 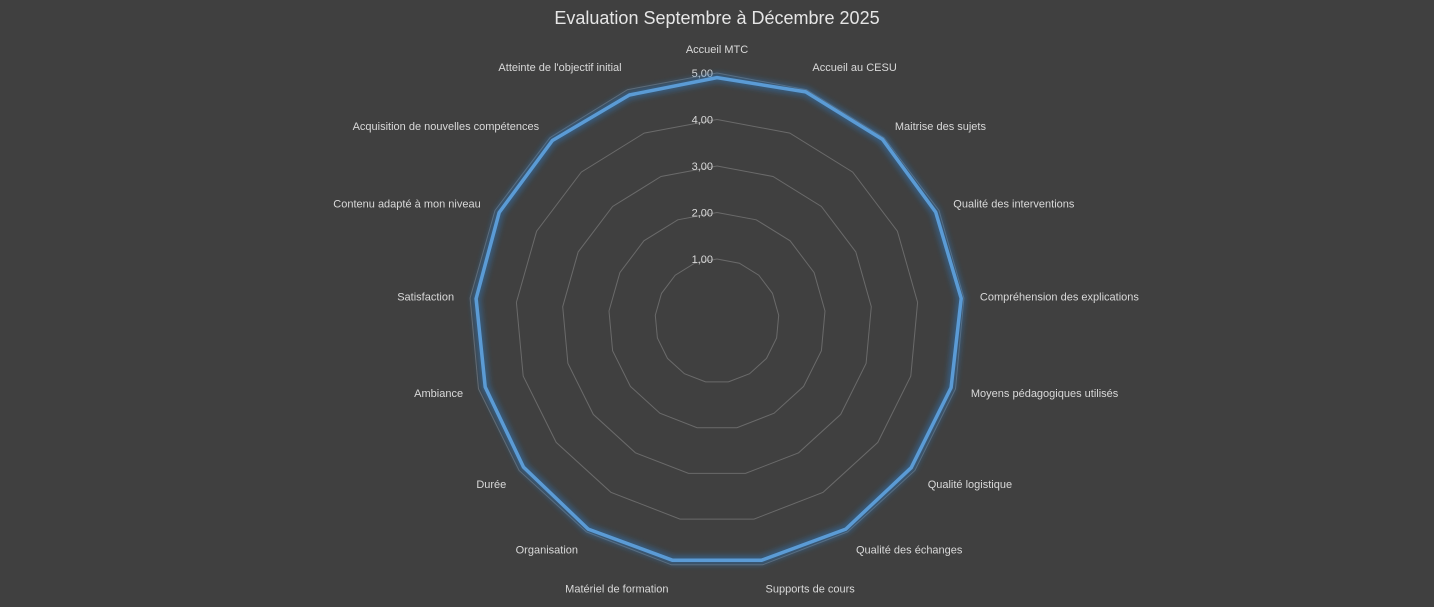 I want to click on tick-label: 3,00, so click(x=702, y=167).